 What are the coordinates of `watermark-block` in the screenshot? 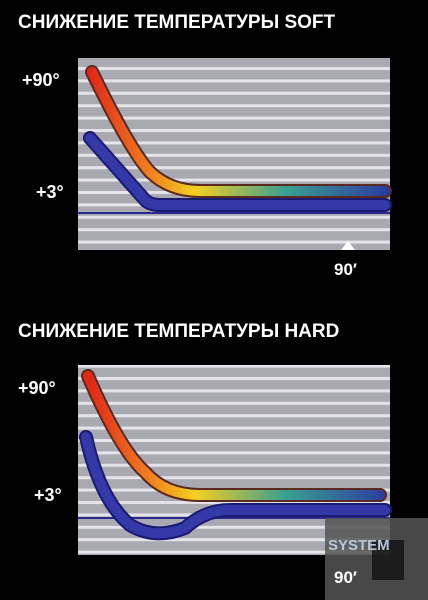 It's located at (388, 560).